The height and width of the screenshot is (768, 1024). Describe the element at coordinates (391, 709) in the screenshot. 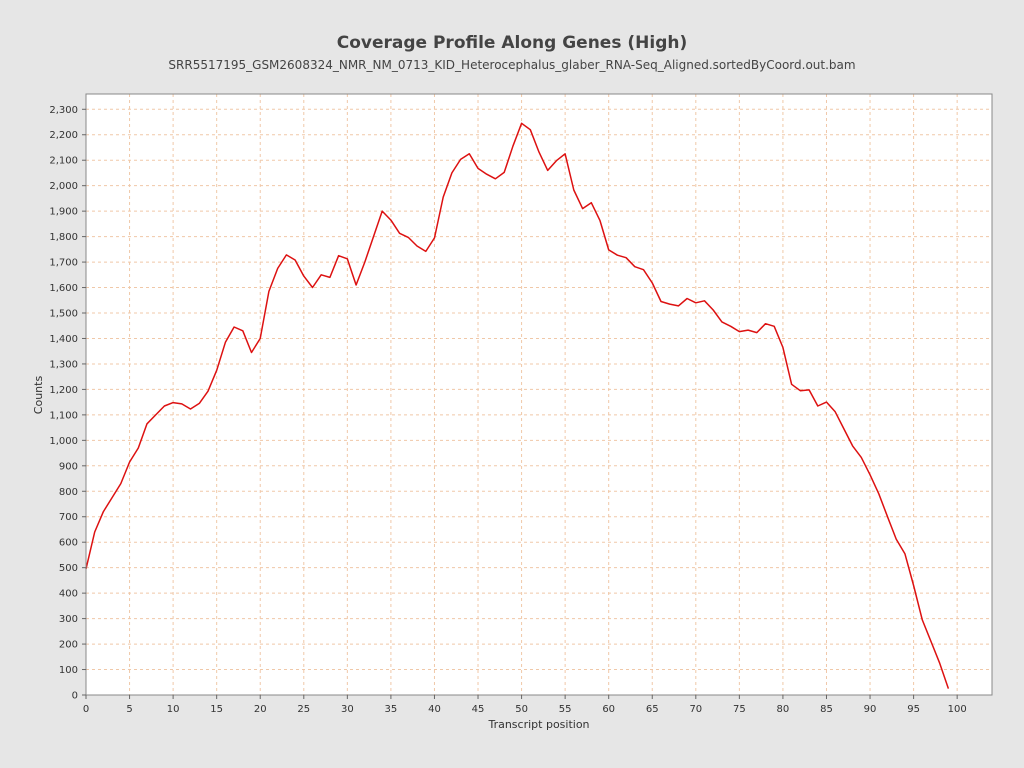

I see `x-tick-label: 35` at that location.